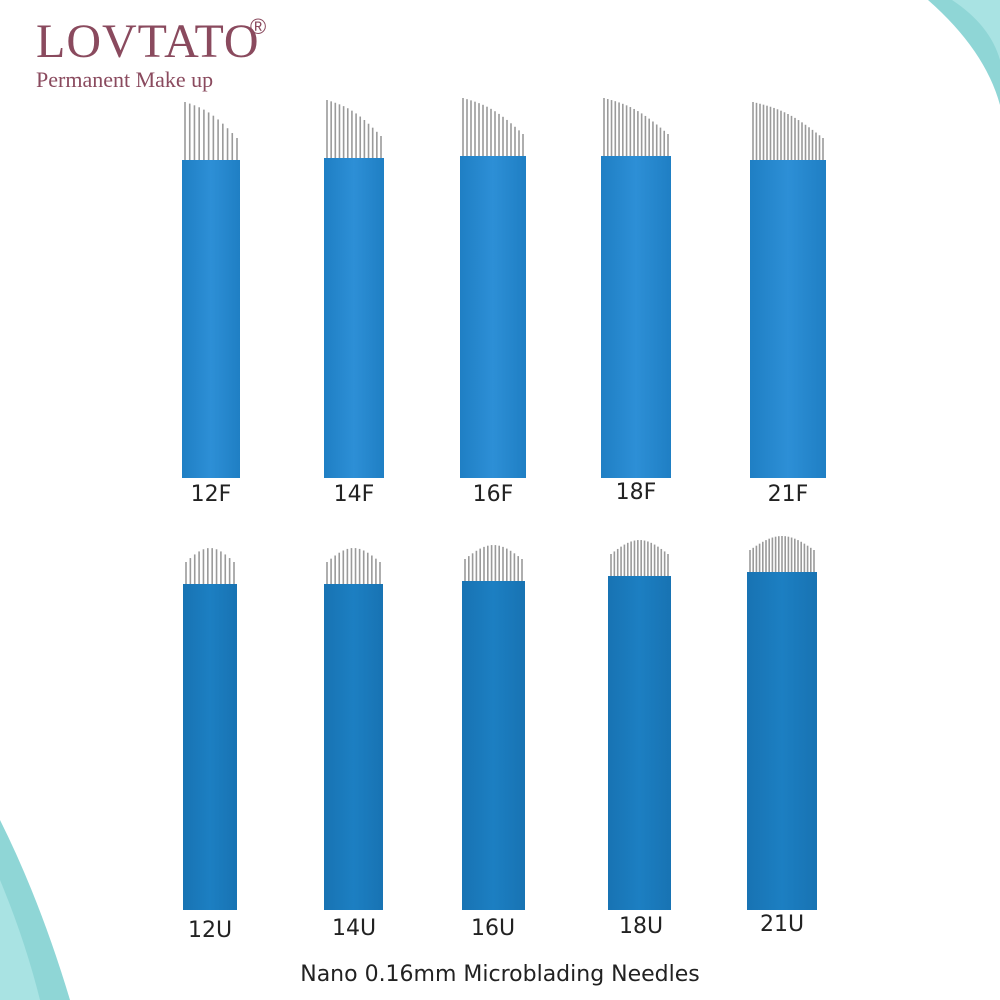 This screenshot has width=1000, height=1000. Describe the element at coordinates (125, 79) in the screenshot. I see `brand-tagline: Permanent Make up` at that location.